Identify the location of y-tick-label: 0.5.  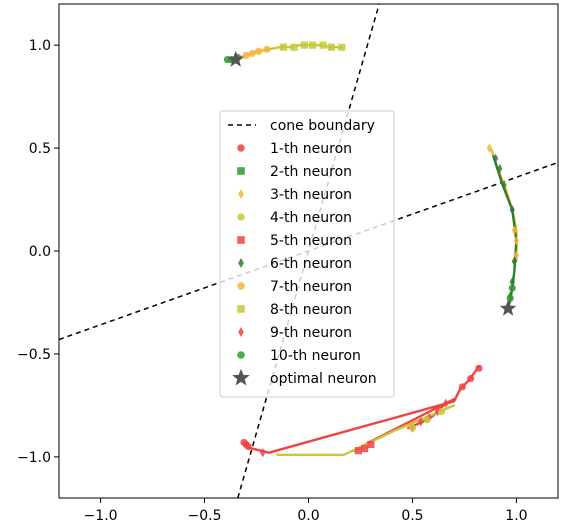
(40, 149).